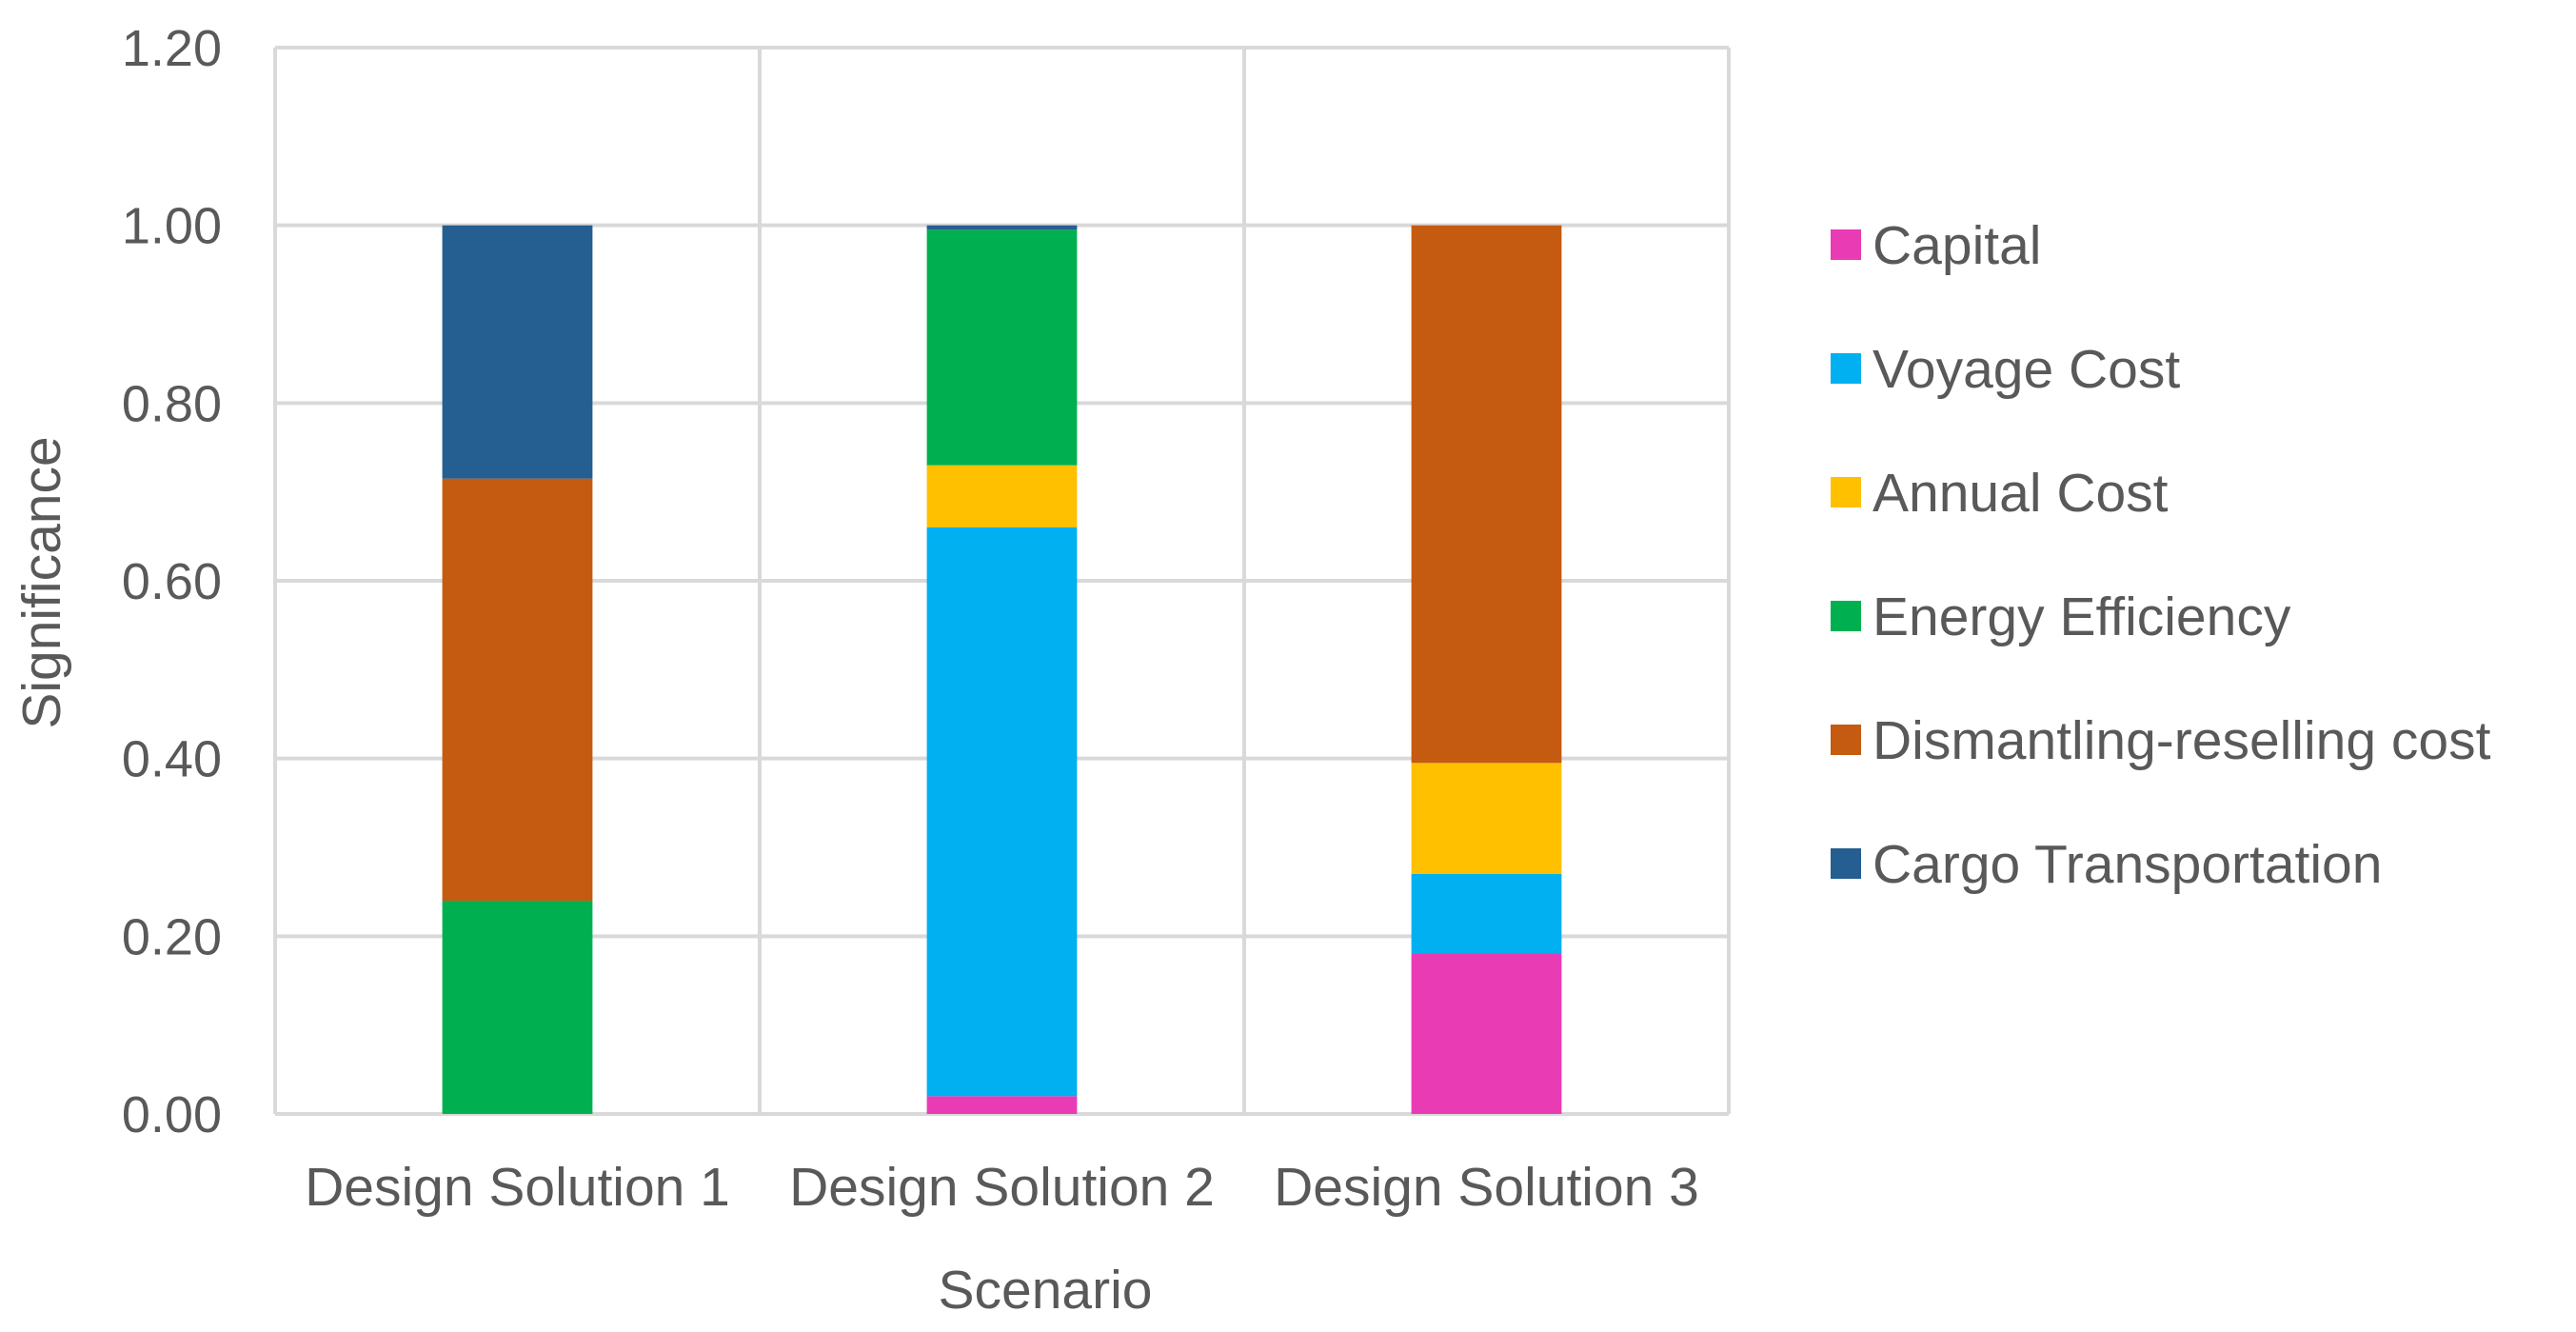  Describe the element at coordinates (41, 582) in the screenshot. I see `y-axis-title: Significance` at that location.